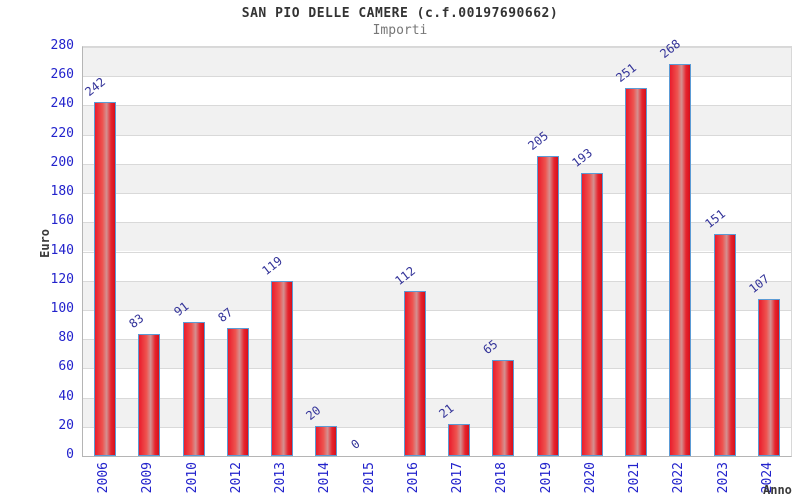 The height and width of the screenshot is (500, 800). Describe the element at coordinates (546, 478) in the screenshot. I see `x-tick-label: 2019` at that location.